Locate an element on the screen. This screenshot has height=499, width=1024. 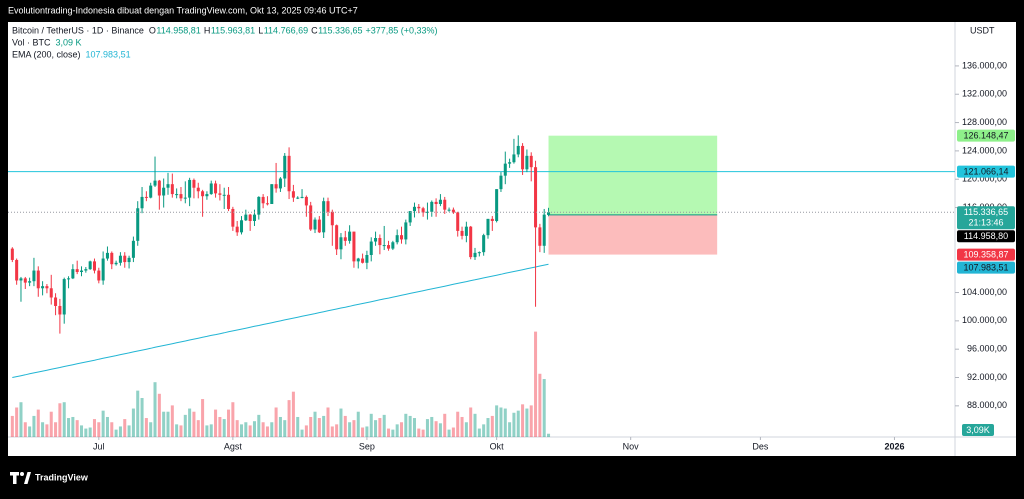
legend-text: 114.958,81 is located at coordinates (178, 30).